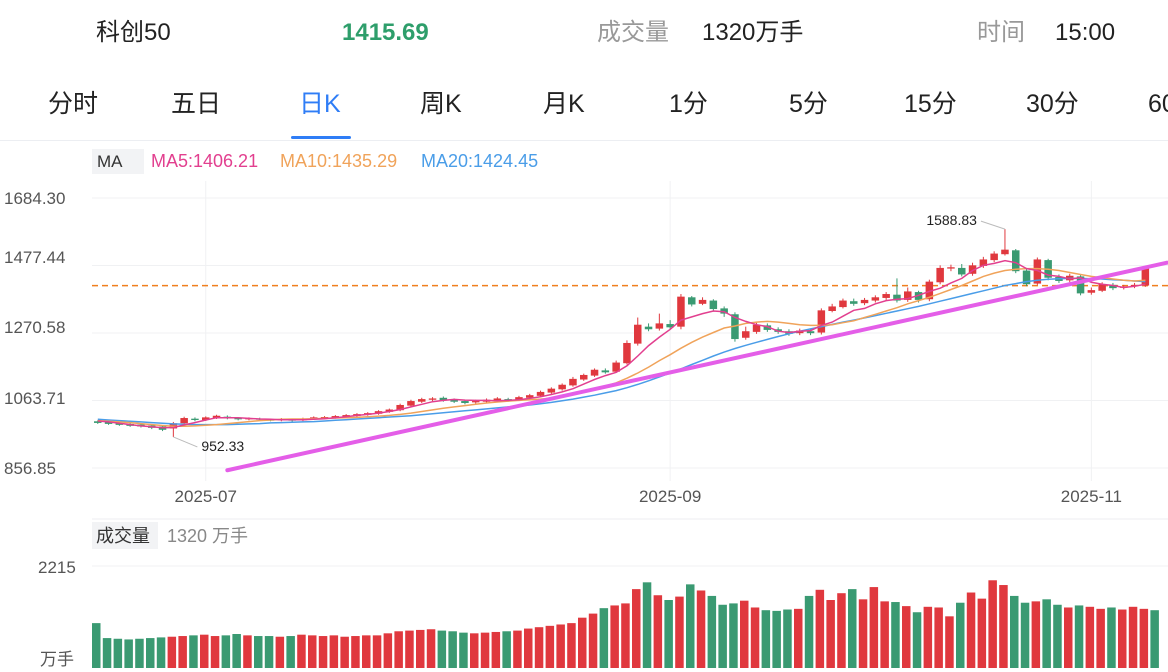 The image size is (1168, 672). I want to click on volume-bars, so click(625, 624).